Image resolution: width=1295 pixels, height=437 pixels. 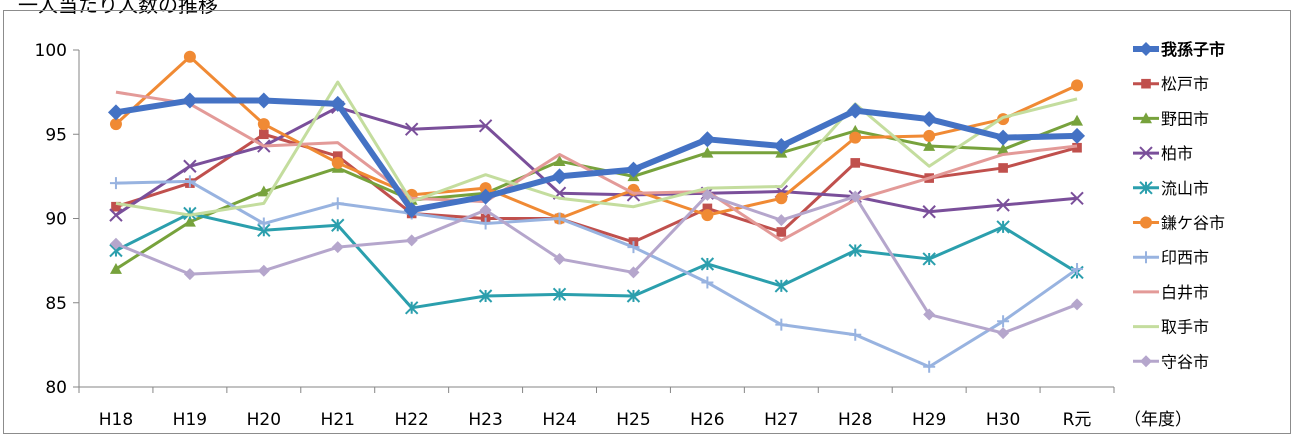 What do you see at coordinates (929, 420) in the screenshot?
I see `x-tick-label: H29` at bounding box center [929, 420].